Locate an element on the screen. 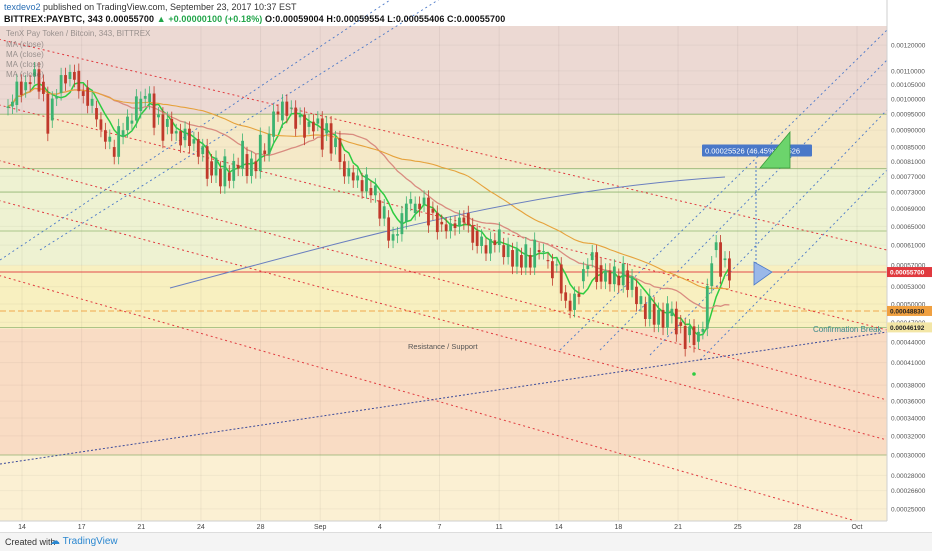 The width and height of the screenshot is (932, 551). price-tick-label: 0.00105000 is located at coordinates (908, 85).